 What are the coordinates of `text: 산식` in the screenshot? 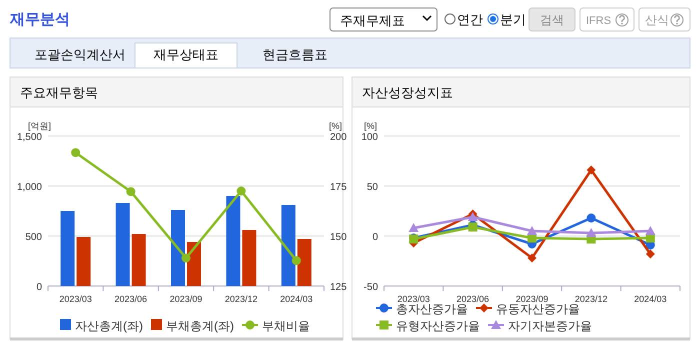 It's located at (657, 20).